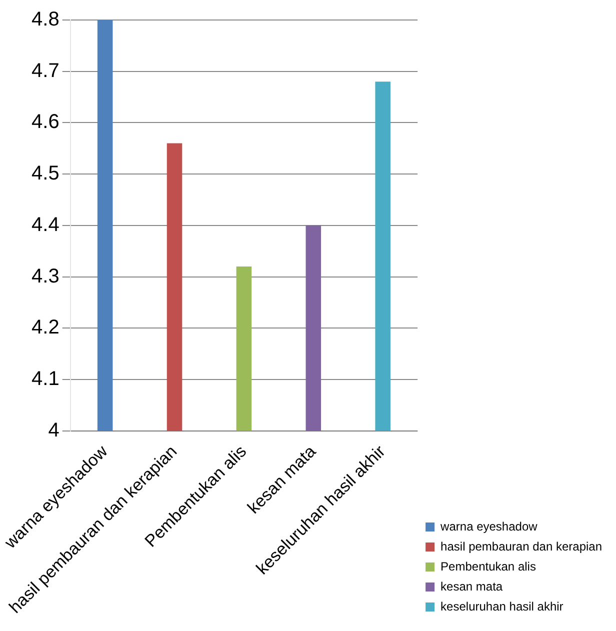 This screenshot has width=616, height=631. What do you see at coordinates (46, 327) in the screenshot?
I see `y-tick-label: 4.2` at bounding box center [46, 327].